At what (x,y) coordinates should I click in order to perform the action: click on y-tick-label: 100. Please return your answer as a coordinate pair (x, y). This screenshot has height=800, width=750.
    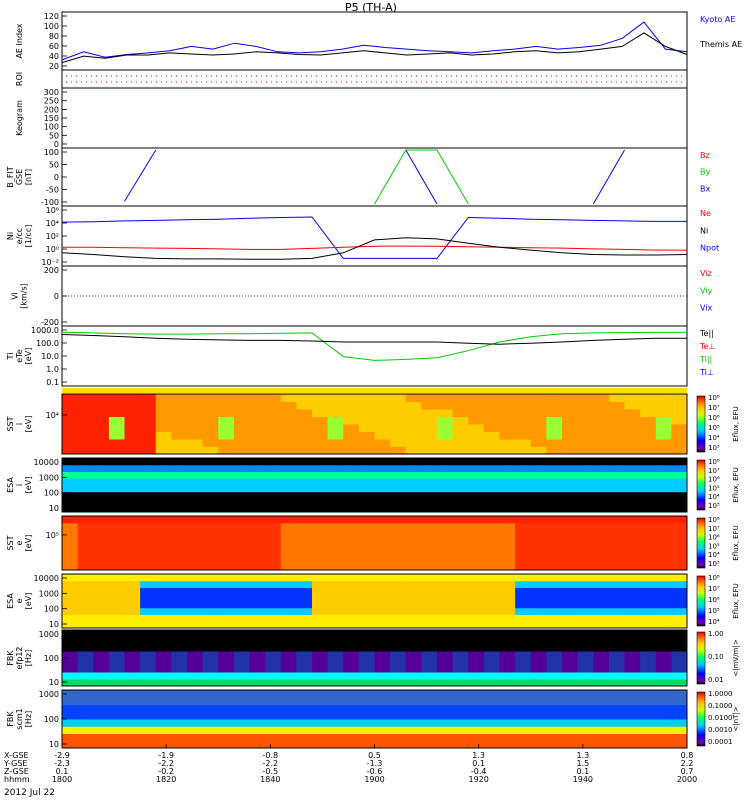
    Looking at the image, I should click on (51, 152).